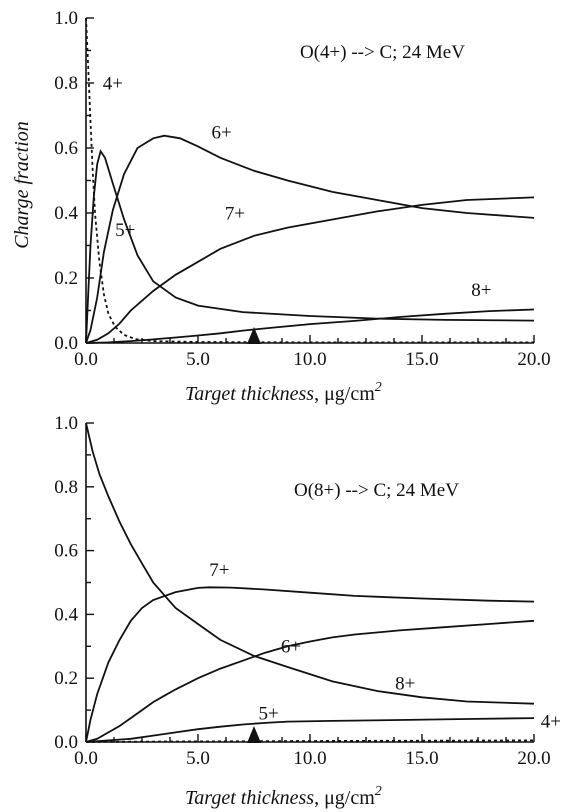 The image size is (569, 812). Describe the element at coordinates (310, 326) in the screenshot. I see `series-line-8plus` at that location.